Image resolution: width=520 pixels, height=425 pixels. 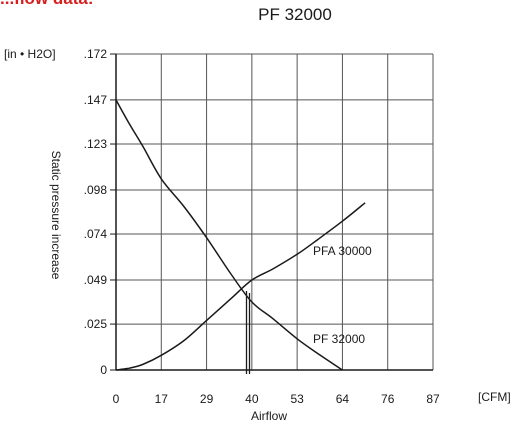 What do you see at coordinates (96, 190) in the screenshot?
I see `y-tick-label: .098` at bounding box center [96, 190].